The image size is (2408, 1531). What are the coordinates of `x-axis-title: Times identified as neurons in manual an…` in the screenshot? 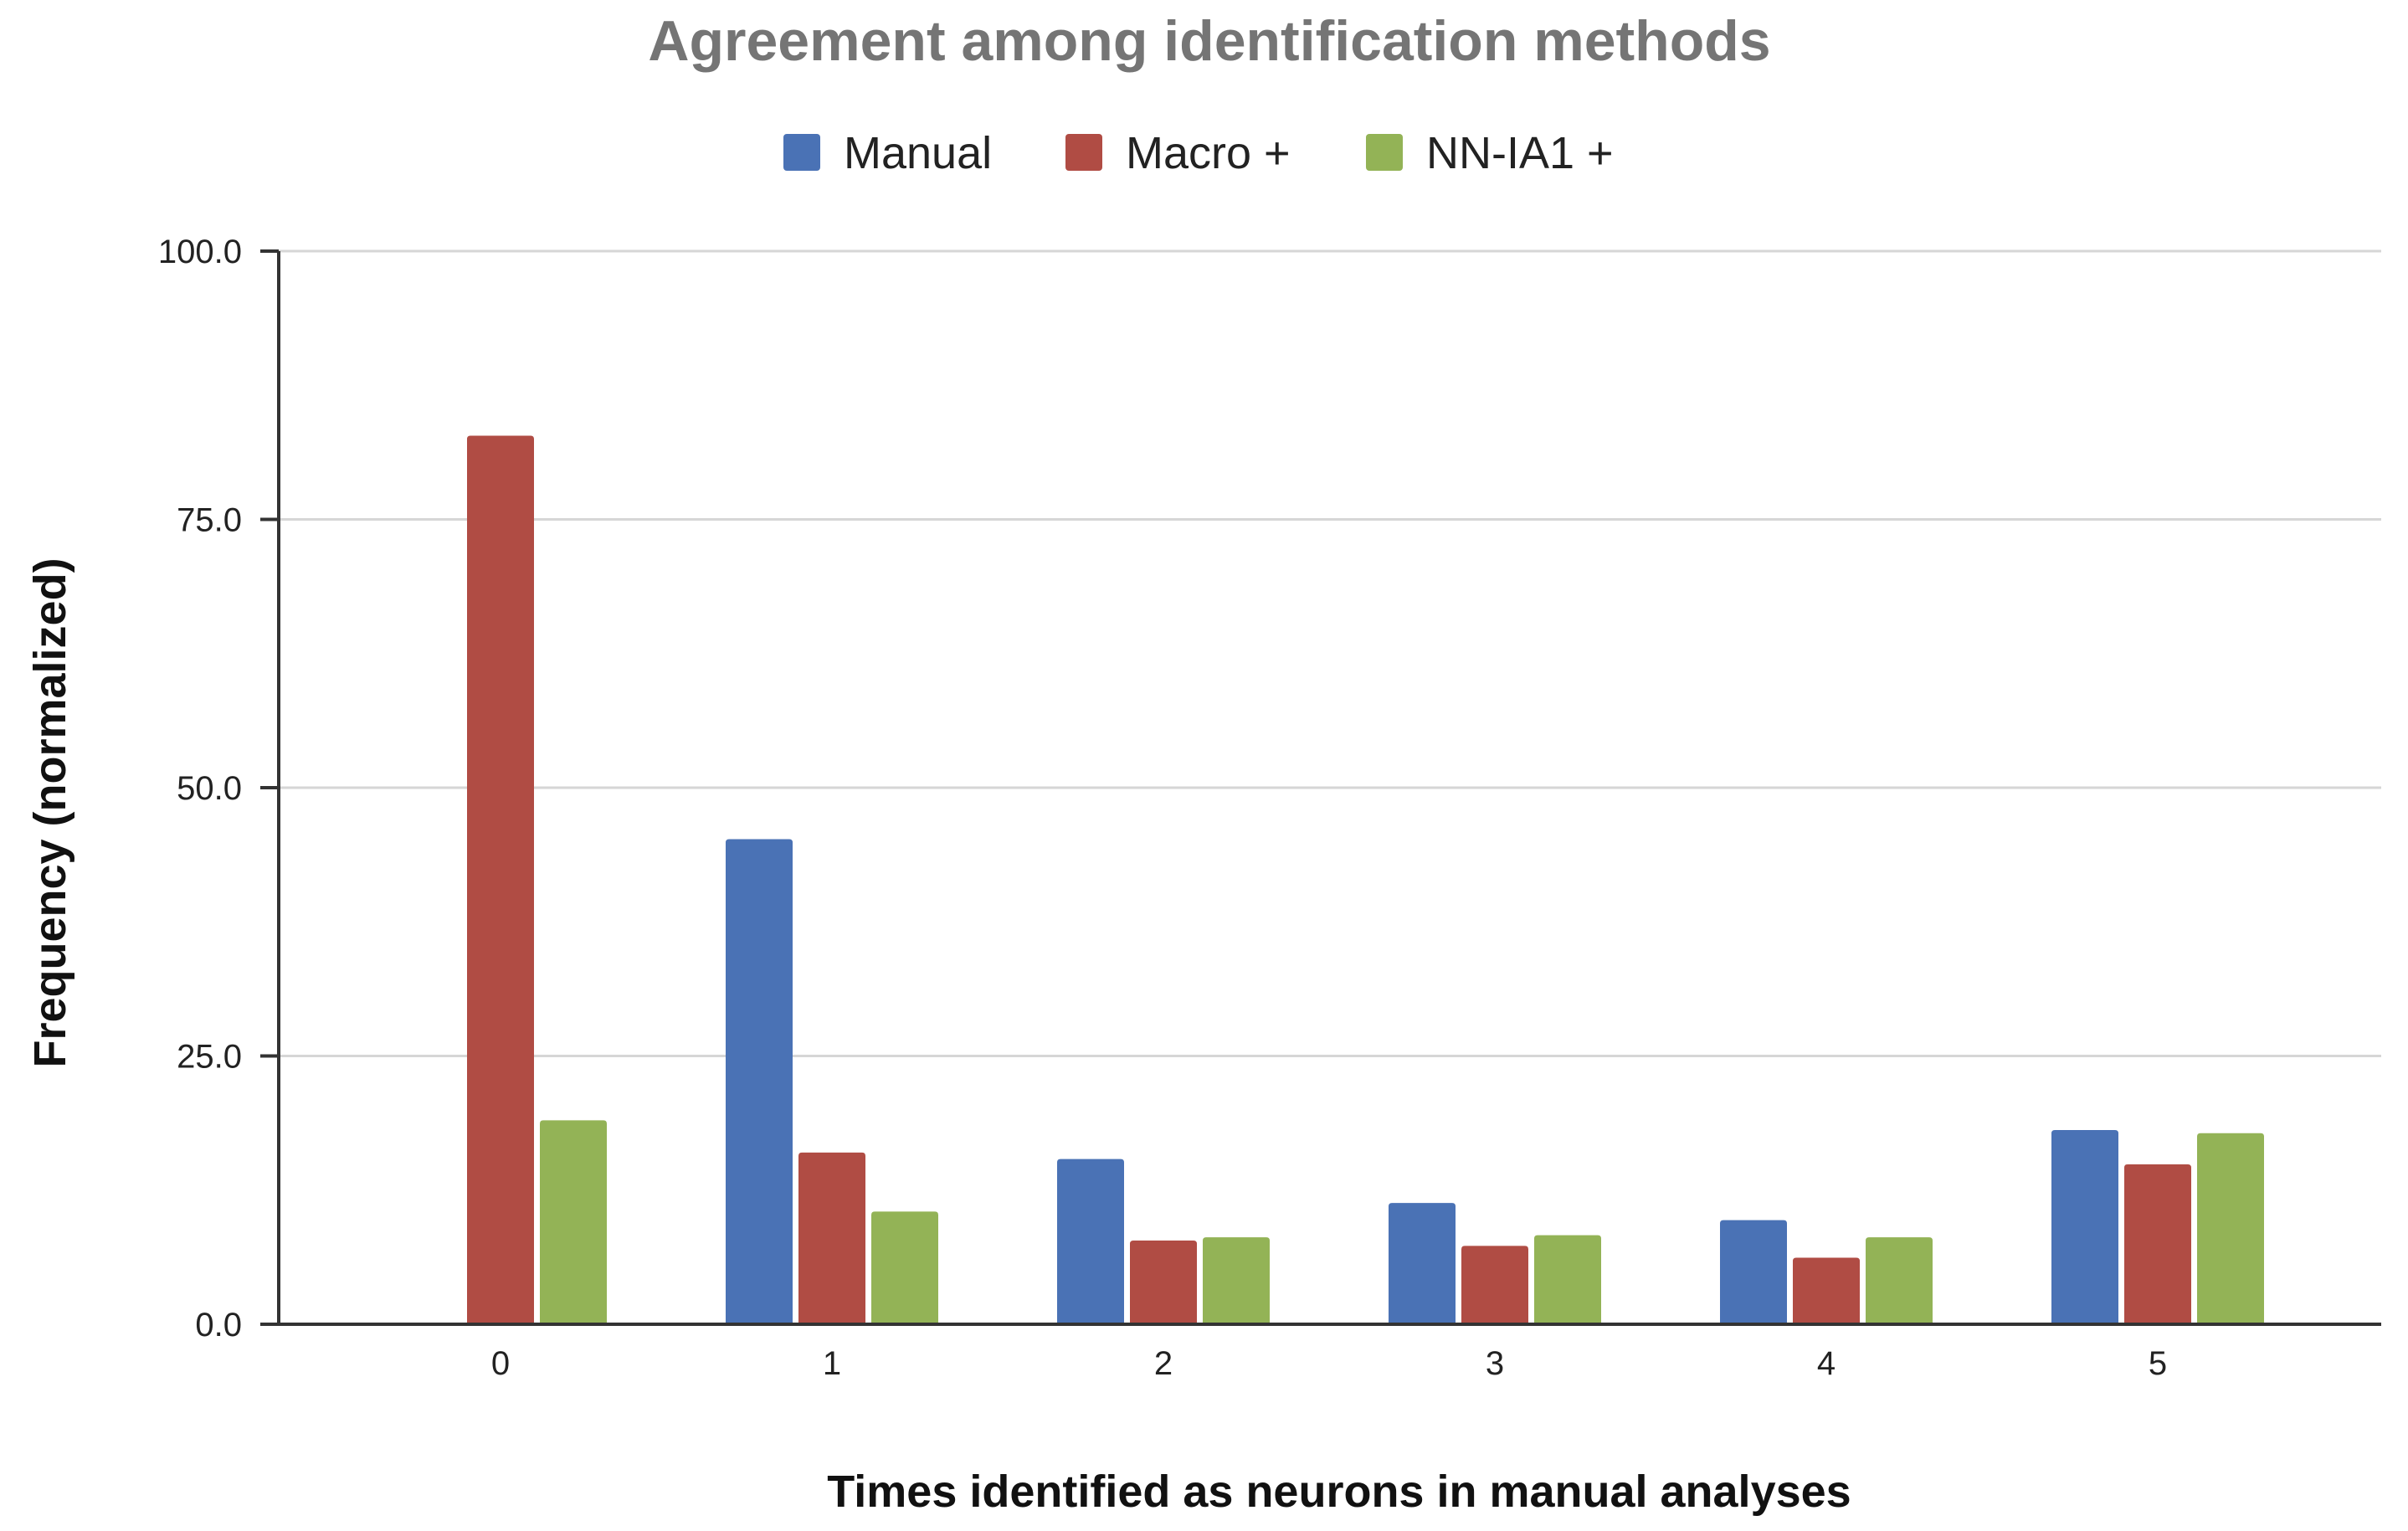 It's located at (1339, 1492).